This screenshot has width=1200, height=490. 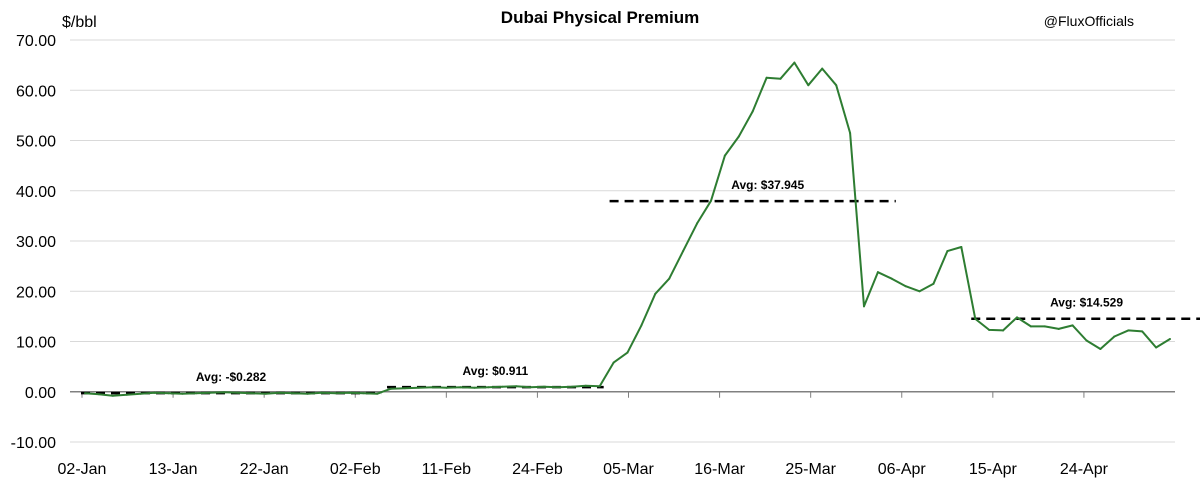 I want to click on y-tick-label: 40.00, so click(x=36, y=192).